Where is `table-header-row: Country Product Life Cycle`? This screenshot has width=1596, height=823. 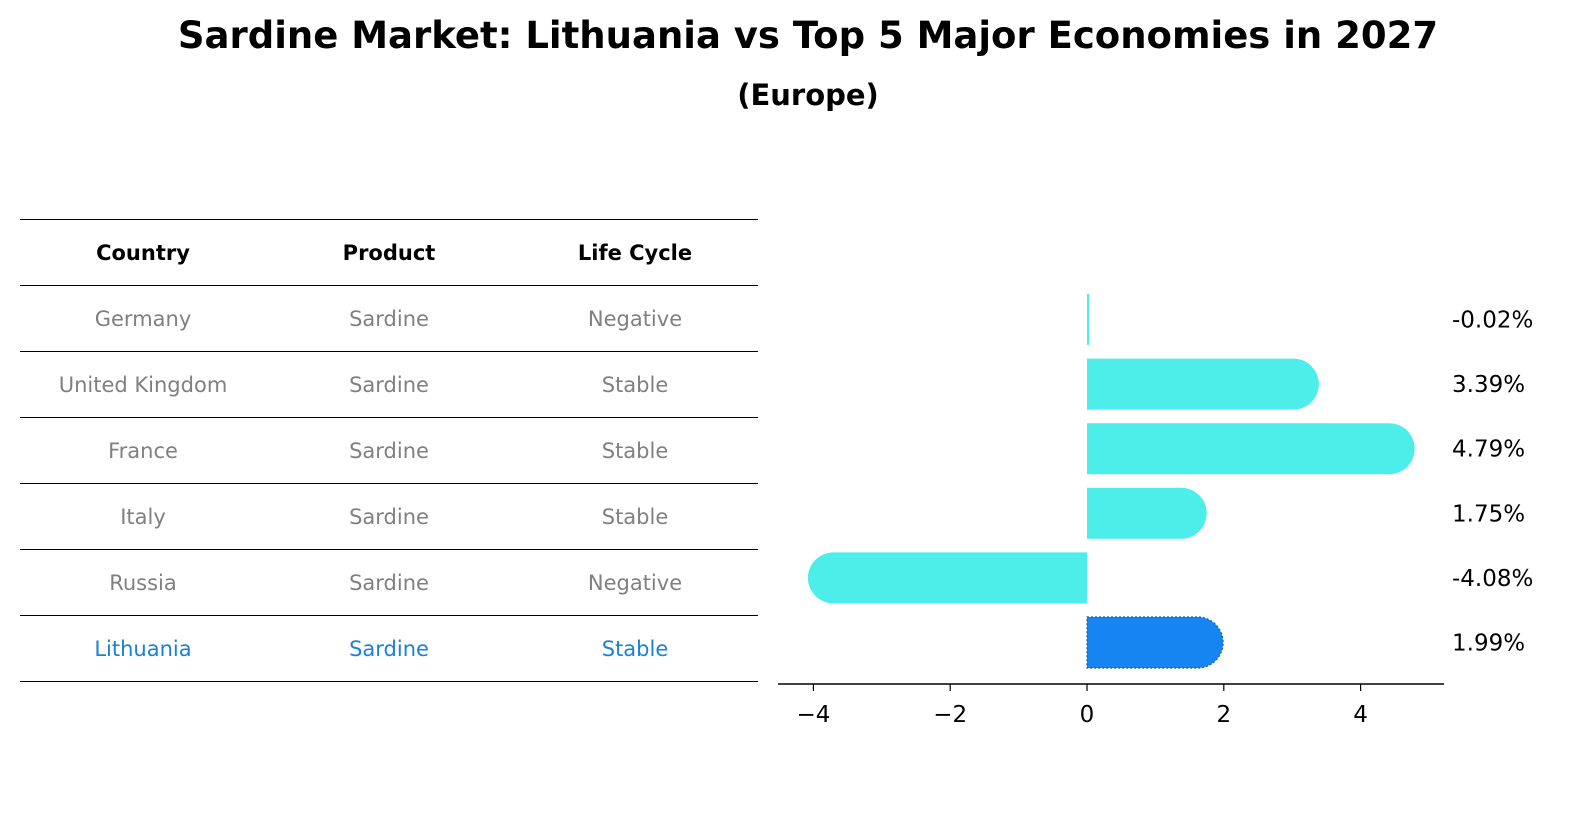 table-header-row: Country Product Life Cycle is located at coordinates (389, 252).